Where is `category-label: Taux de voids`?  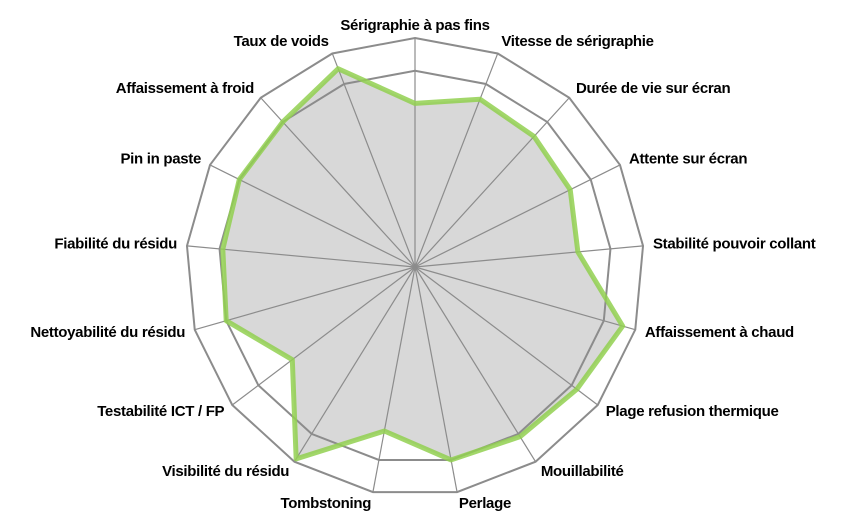 category-label: Taux de voids is located at coordinates (281, 41).